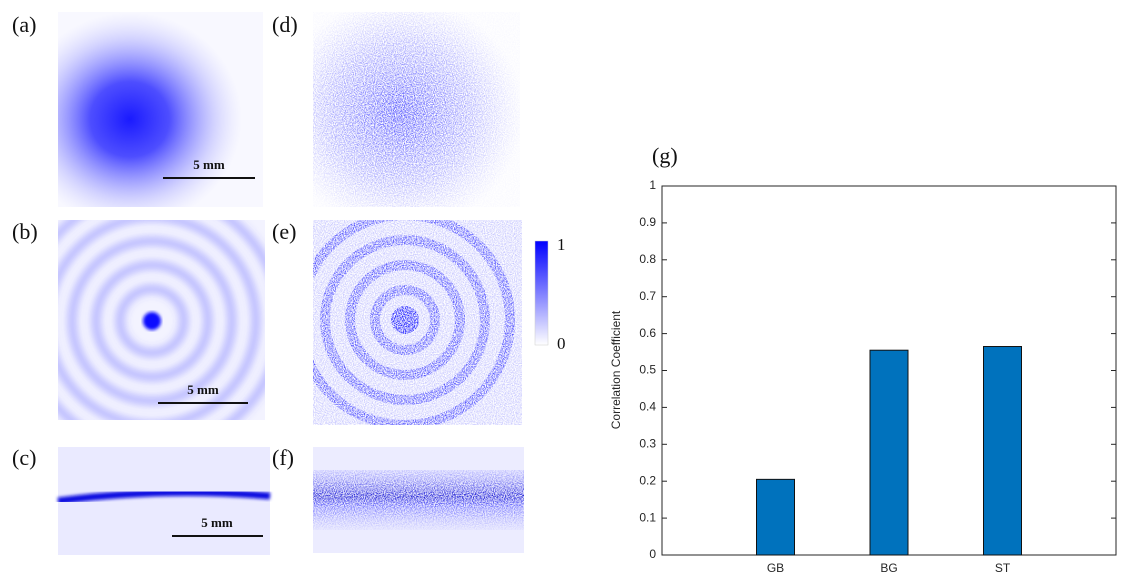  What do you see at coordinates (652, 185) in the screenshot?
I see `y-tick-label: 1` at bounding box center [652, 185].